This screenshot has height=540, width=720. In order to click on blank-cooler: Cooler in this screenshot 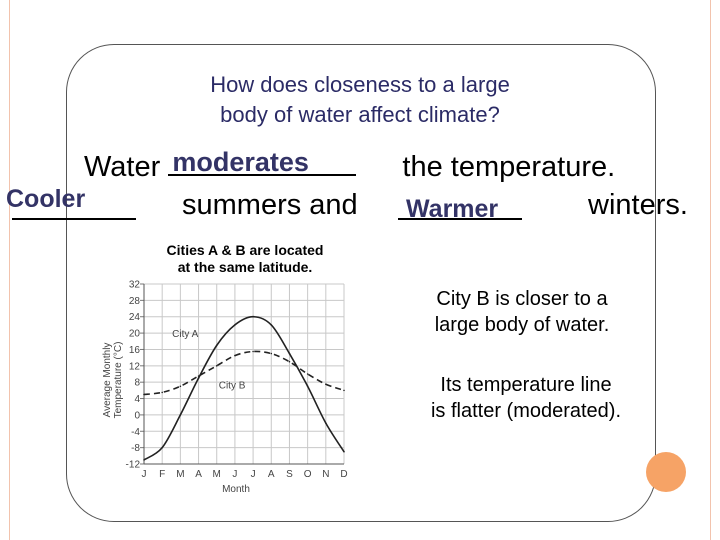, I will do `click(71, 202)`.